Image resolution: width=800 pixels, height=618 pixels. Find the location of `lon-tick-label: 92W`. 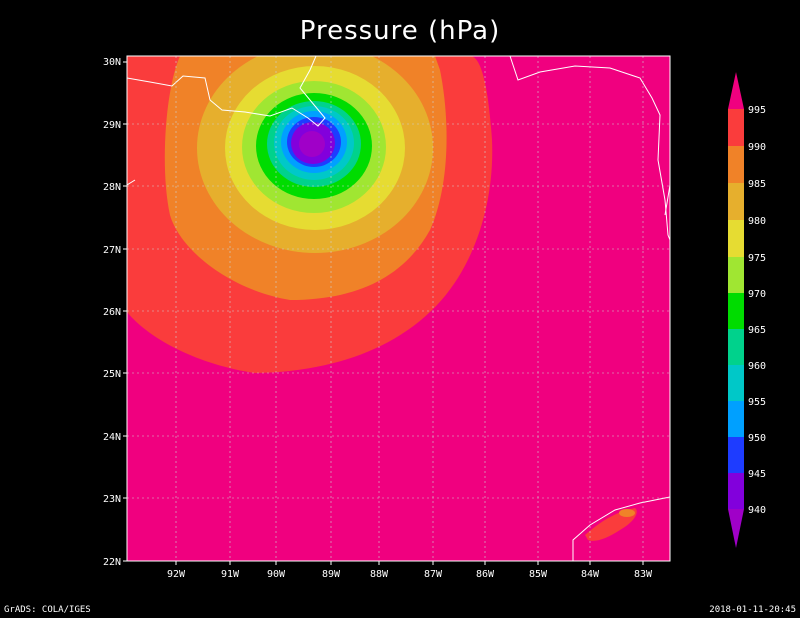

lon-tick-label: 92W is located at coordinates (176, 574).